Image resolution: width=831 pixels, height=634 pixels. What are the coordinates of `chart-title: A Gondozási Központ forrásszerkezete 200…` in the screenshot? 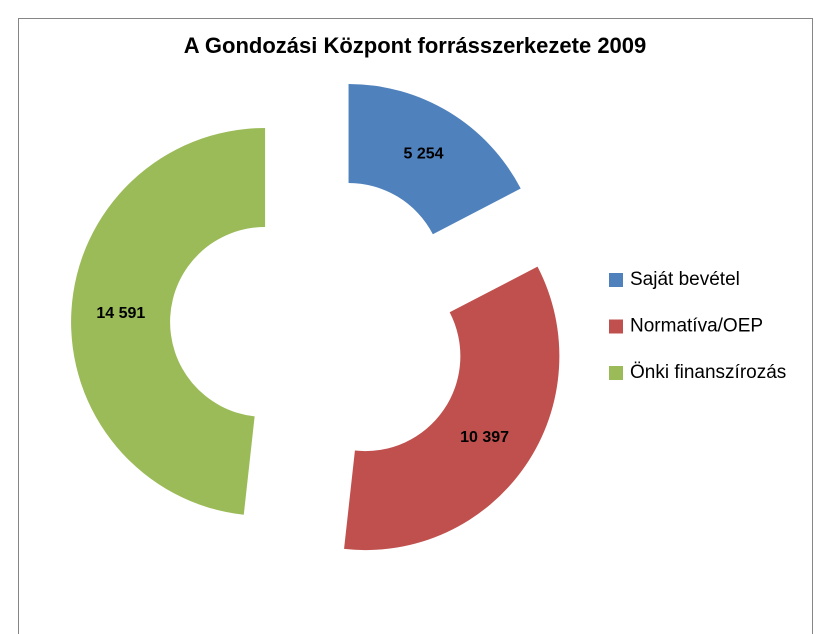 It's located at (415, 45).